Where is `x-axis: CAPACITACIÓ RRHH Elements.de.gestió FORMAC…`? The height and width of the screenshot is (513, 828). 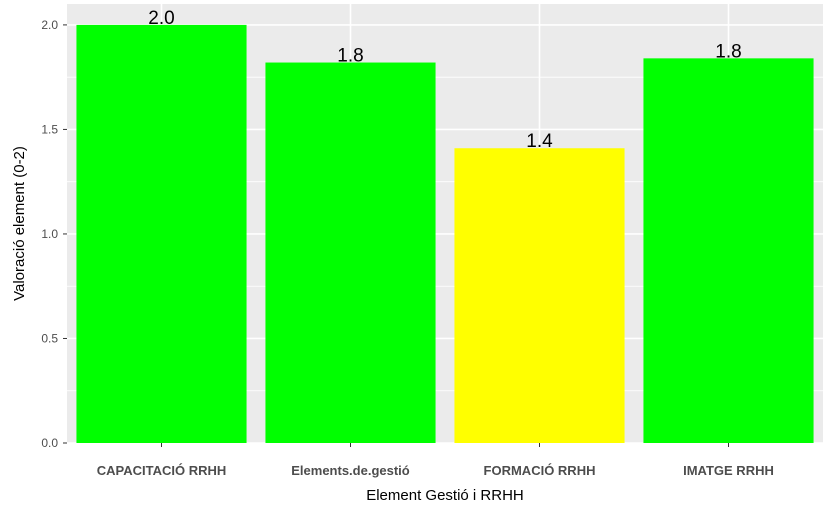 x-axis: CAPACITACIÓ RRHH Elements.de.gestió FORMAC… is located at coordinates (435, 460).